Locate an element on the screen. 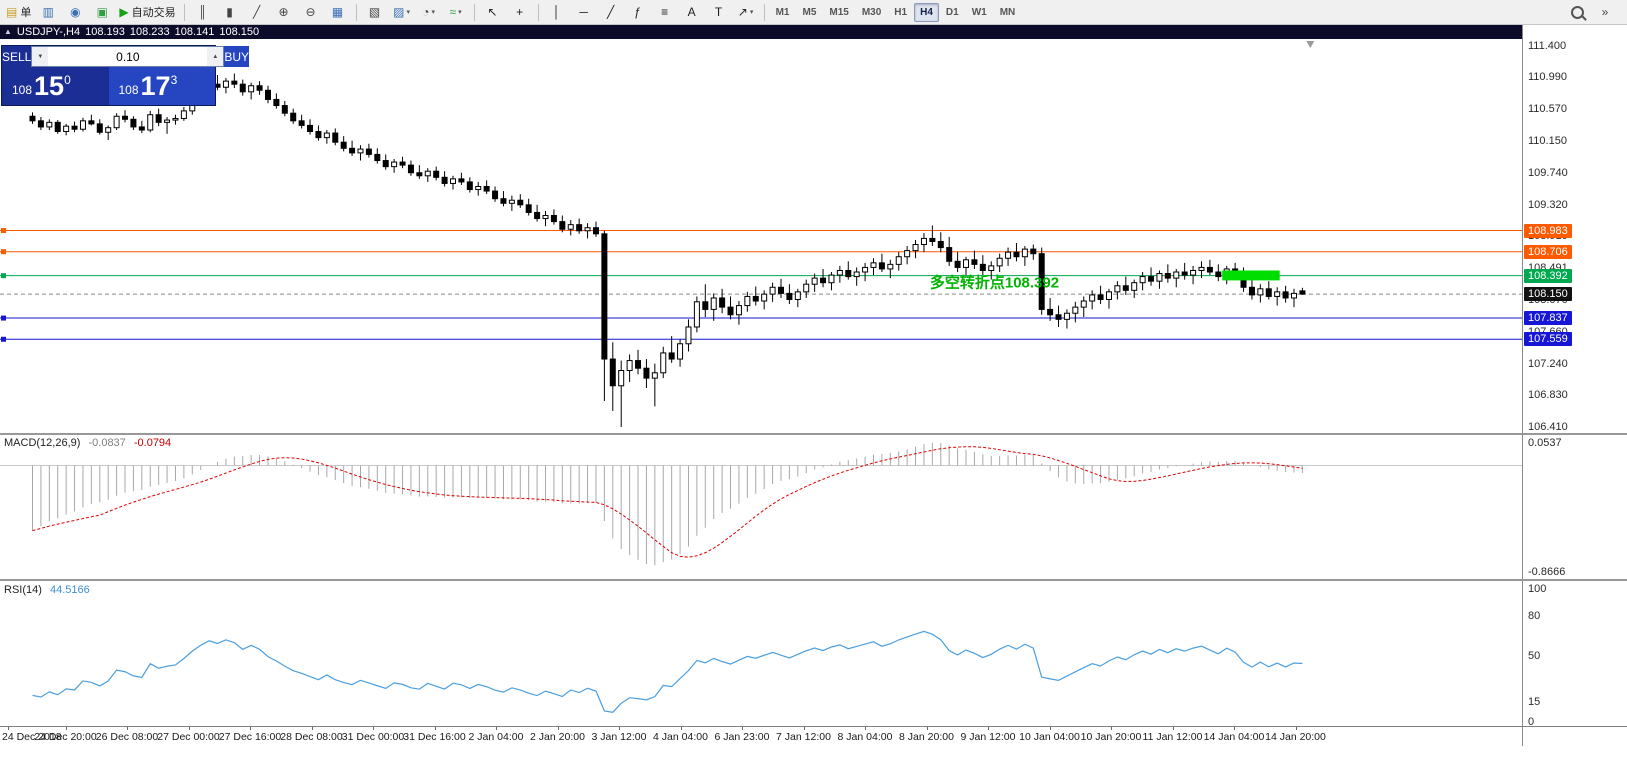  macd-signal-value: -0.0794 is located at coordinates (152, 443).